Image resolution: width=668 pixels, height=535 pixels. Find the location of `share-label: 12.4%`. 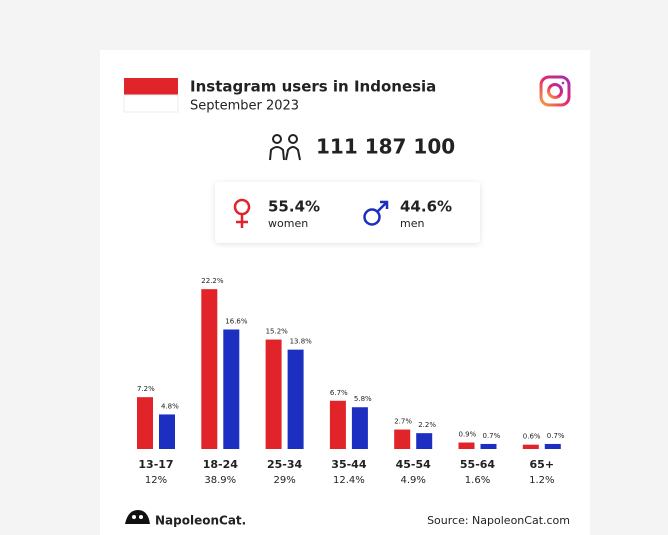

share-label: 12.4% is located at coordinates (349, 480).